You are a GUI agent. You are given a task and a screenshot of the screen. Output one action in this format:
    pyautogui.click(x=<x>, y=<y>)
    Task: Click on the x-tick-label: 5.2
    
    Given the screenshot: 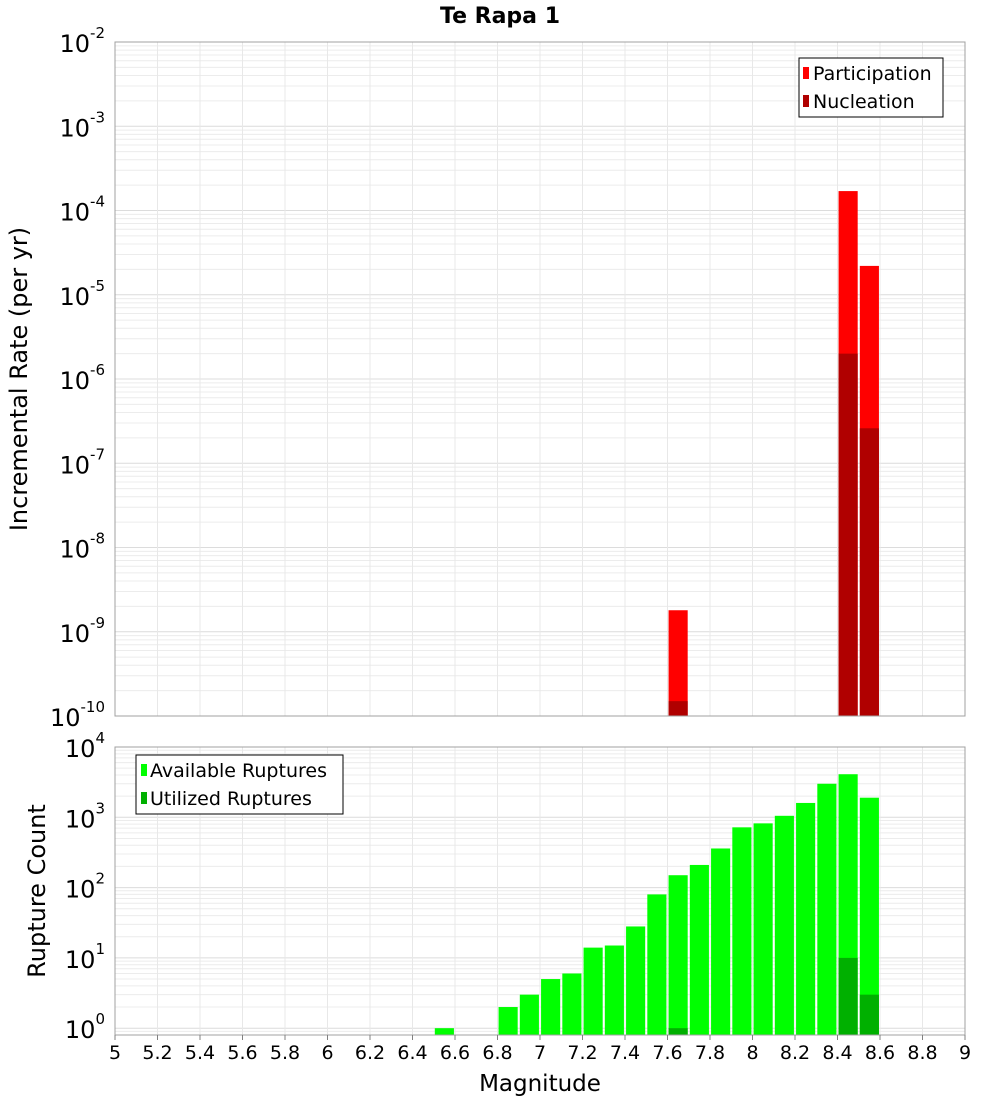 What is the action you would take?
    pyautogui.click(x=157, y=1053)
    